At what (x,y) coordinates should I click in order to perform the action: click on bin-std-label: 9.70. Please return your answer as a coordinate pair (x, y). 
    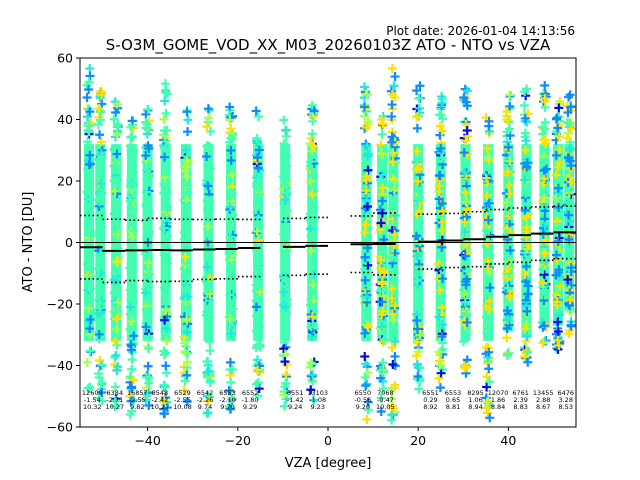
    Looking at the image, I should click on (227, 407).